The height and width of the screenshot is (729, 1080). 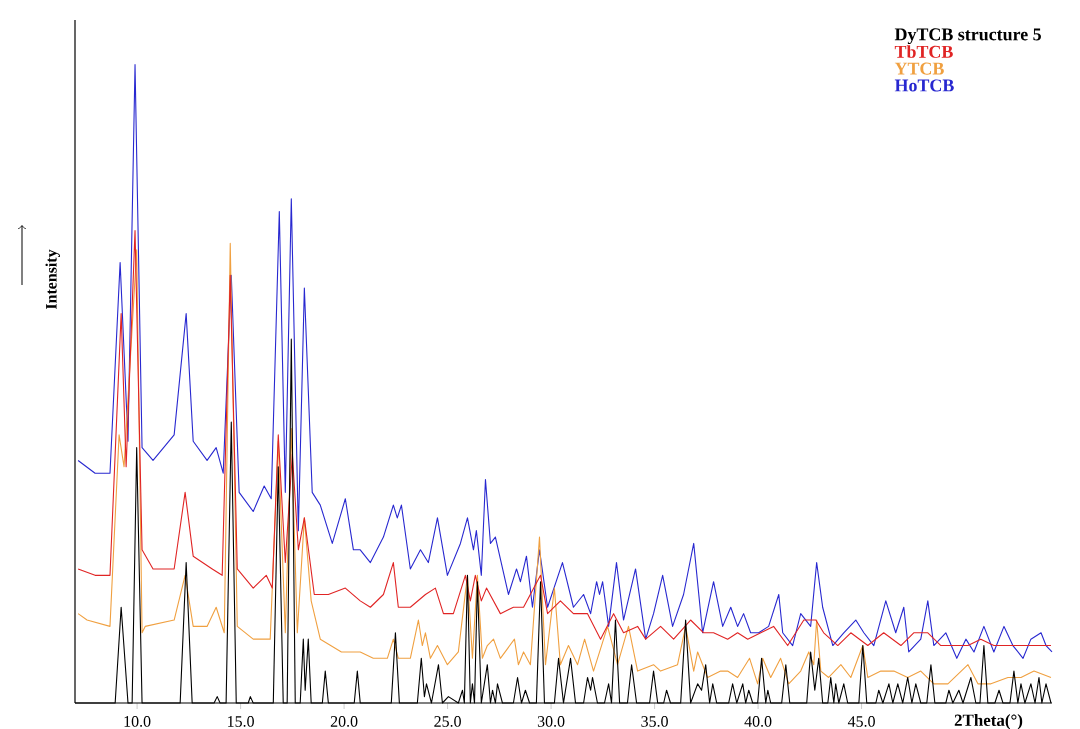 I want to click on x-tick-label: 25.0, so click(x=447, y=721).